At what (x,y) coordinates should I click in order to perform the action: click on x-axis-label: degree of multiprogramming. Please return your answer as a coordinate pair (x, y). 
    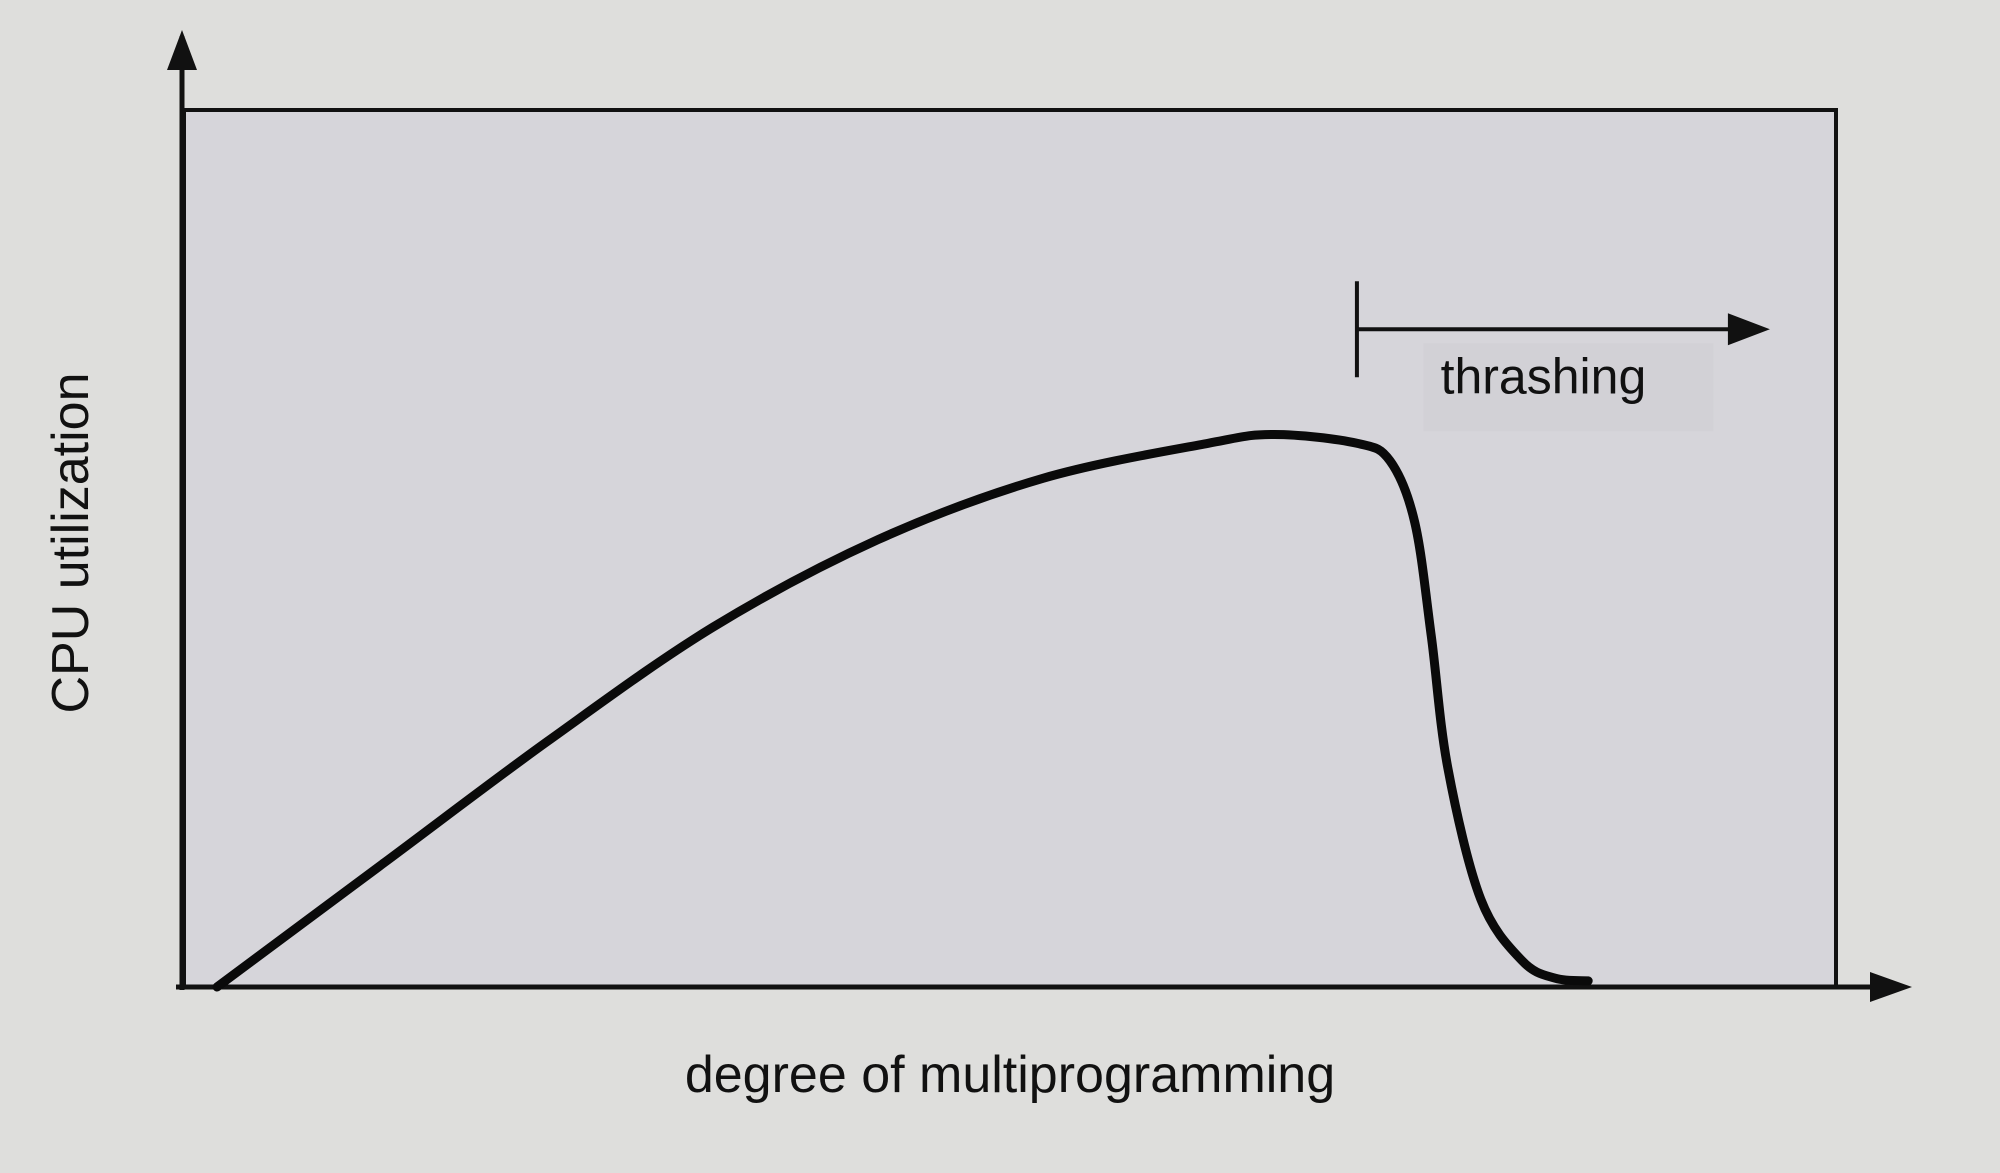
    Looking at the image, I should click on (1010, 1075).